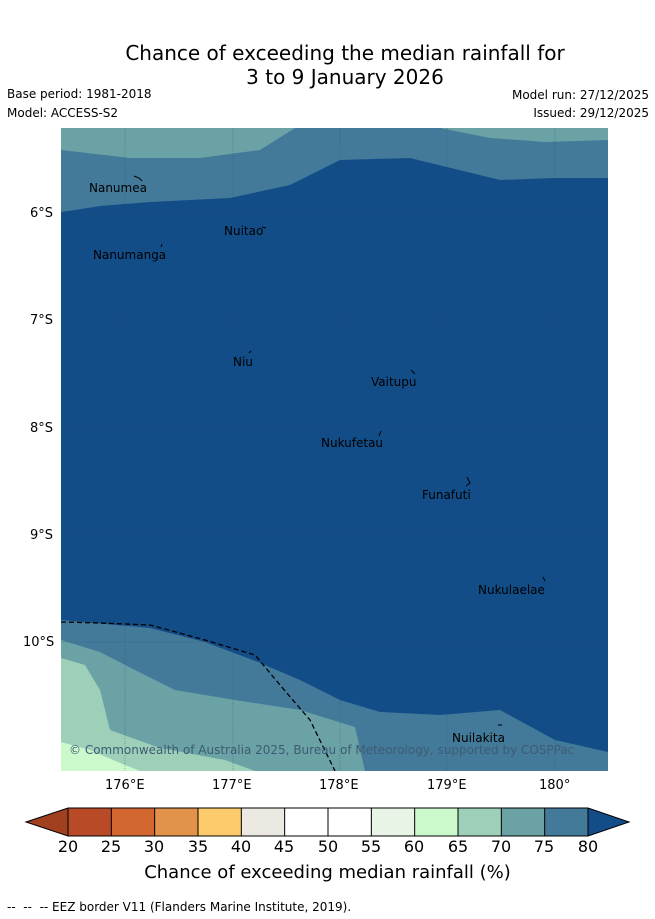 This screenshot has width=655, height=919. I want to click on colorbar-tick-25: 25, so click(111, 846).